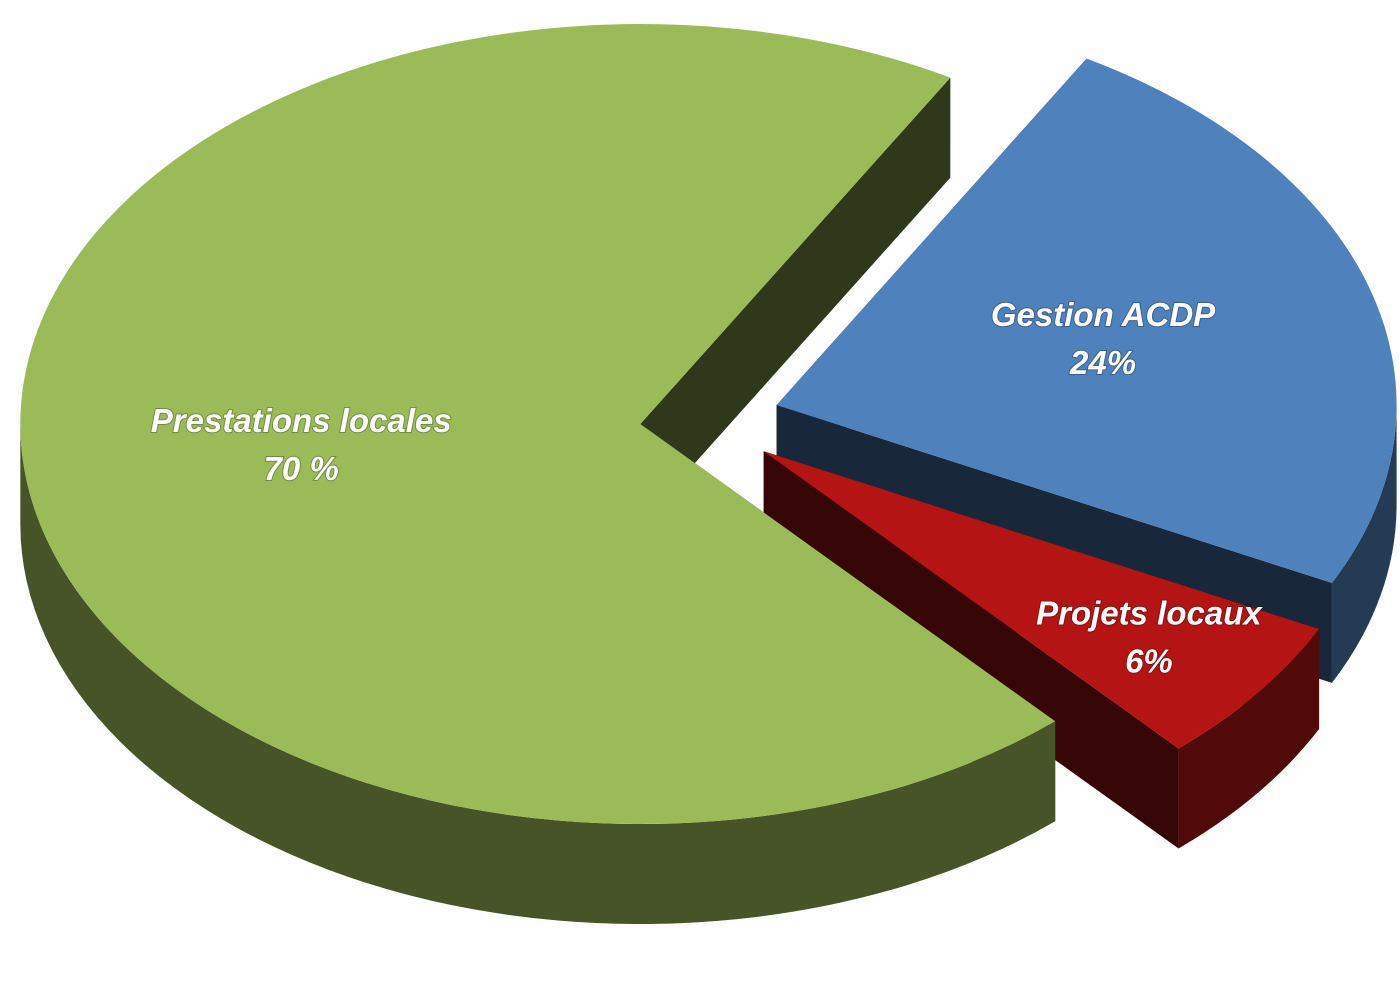 The width and height of the screenshot is (1400, 1003). What do you see at coordinates (1149, 661) in the screenshot?
I see `value-label: 6%` at bounding box center [1149, 661].